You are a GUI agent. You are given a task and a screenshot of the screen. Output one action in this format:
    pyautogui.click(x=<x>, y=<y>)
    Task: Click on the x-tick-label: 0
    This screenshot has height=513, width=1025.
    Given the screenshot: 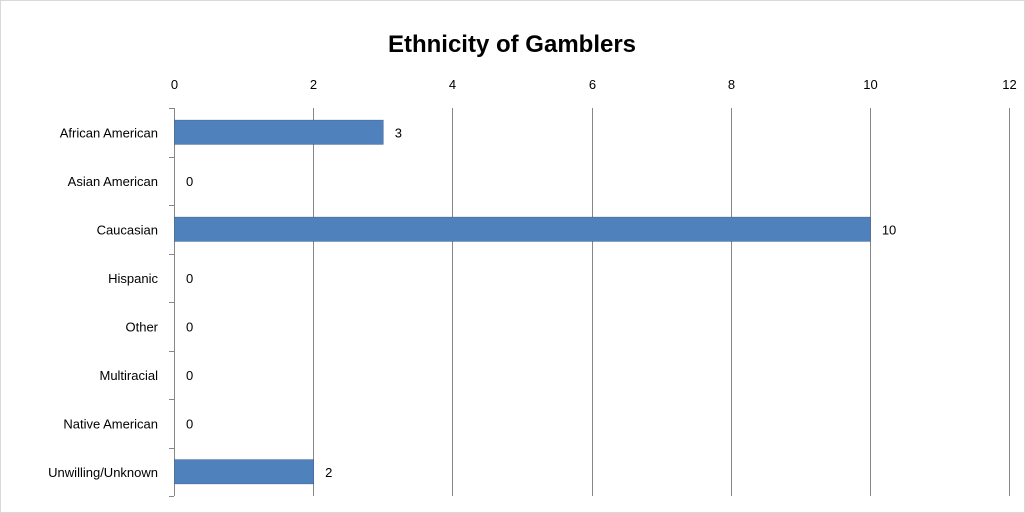 What is the action you would take?
    pyautogui.click(x=174, y=84)
    